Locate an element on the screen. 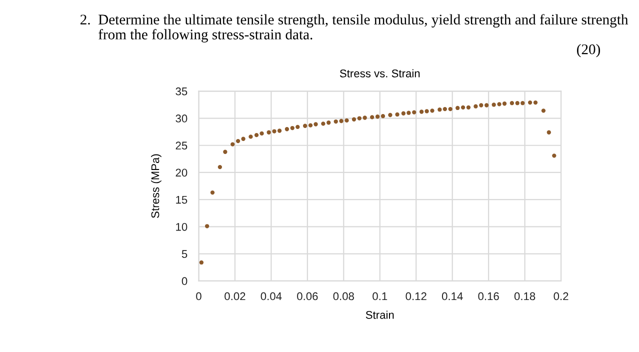 The image size is (639, 352). y-tick-label: 0 is located at coordinates (185, 281).